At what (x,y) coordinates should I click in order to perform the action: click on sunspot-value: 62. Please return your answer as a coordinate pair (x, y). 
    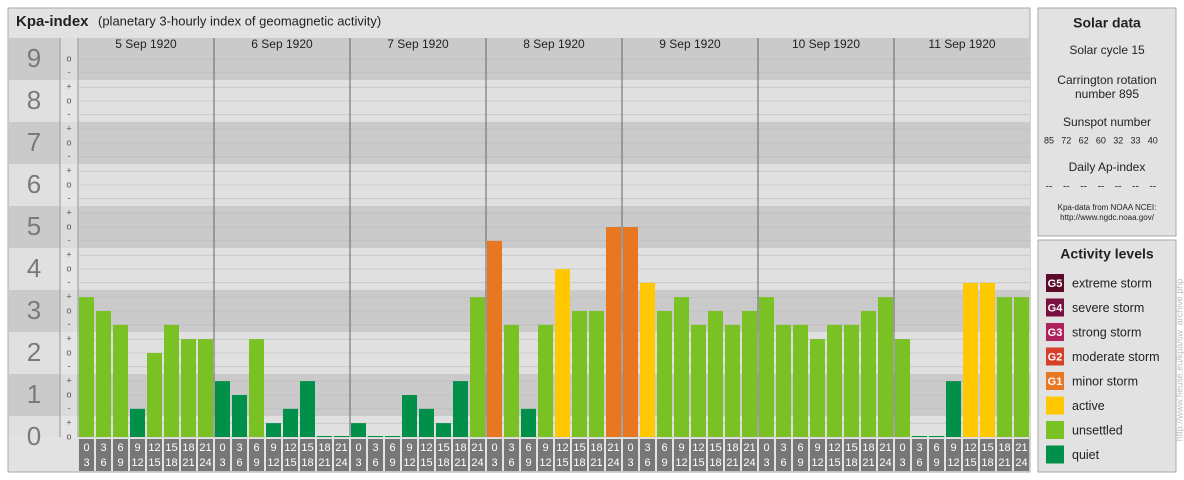
    Looking at the image, I should click on (1084, 140).